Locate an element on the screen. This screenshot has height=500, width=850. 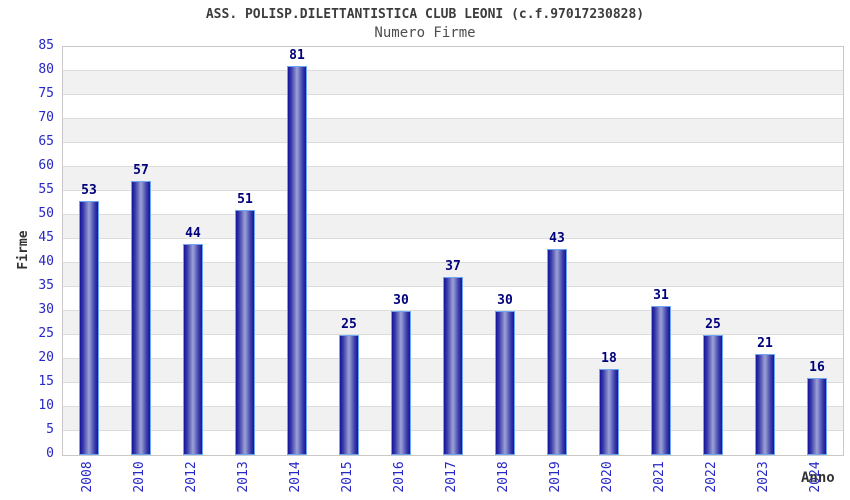
x-tick-label: 2017 is located at coordinates (451, 477).